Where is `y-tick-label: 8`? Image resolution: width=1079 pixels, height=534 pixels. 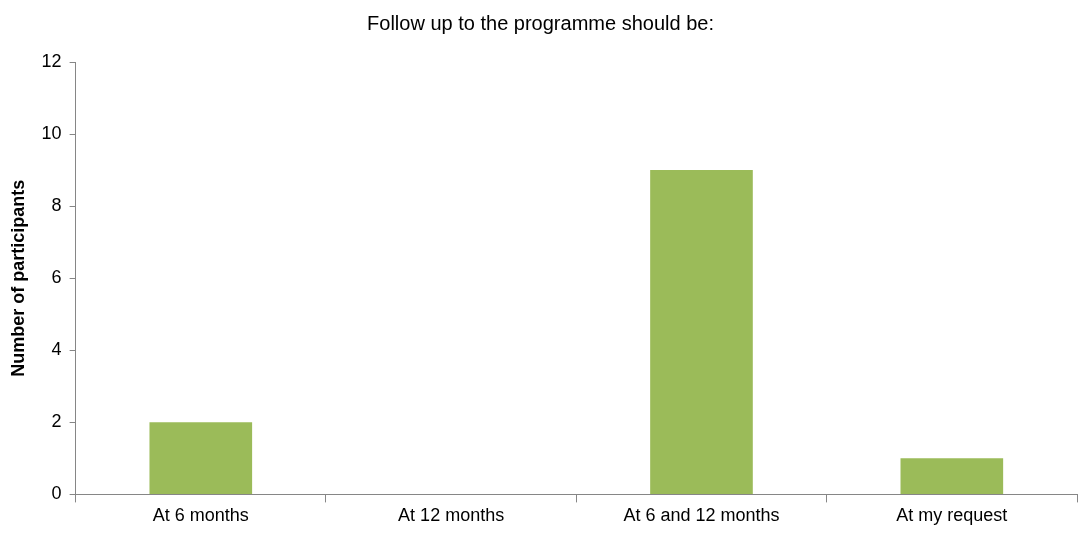
y-tick-label: 8 is located at coordinates (56, 205).